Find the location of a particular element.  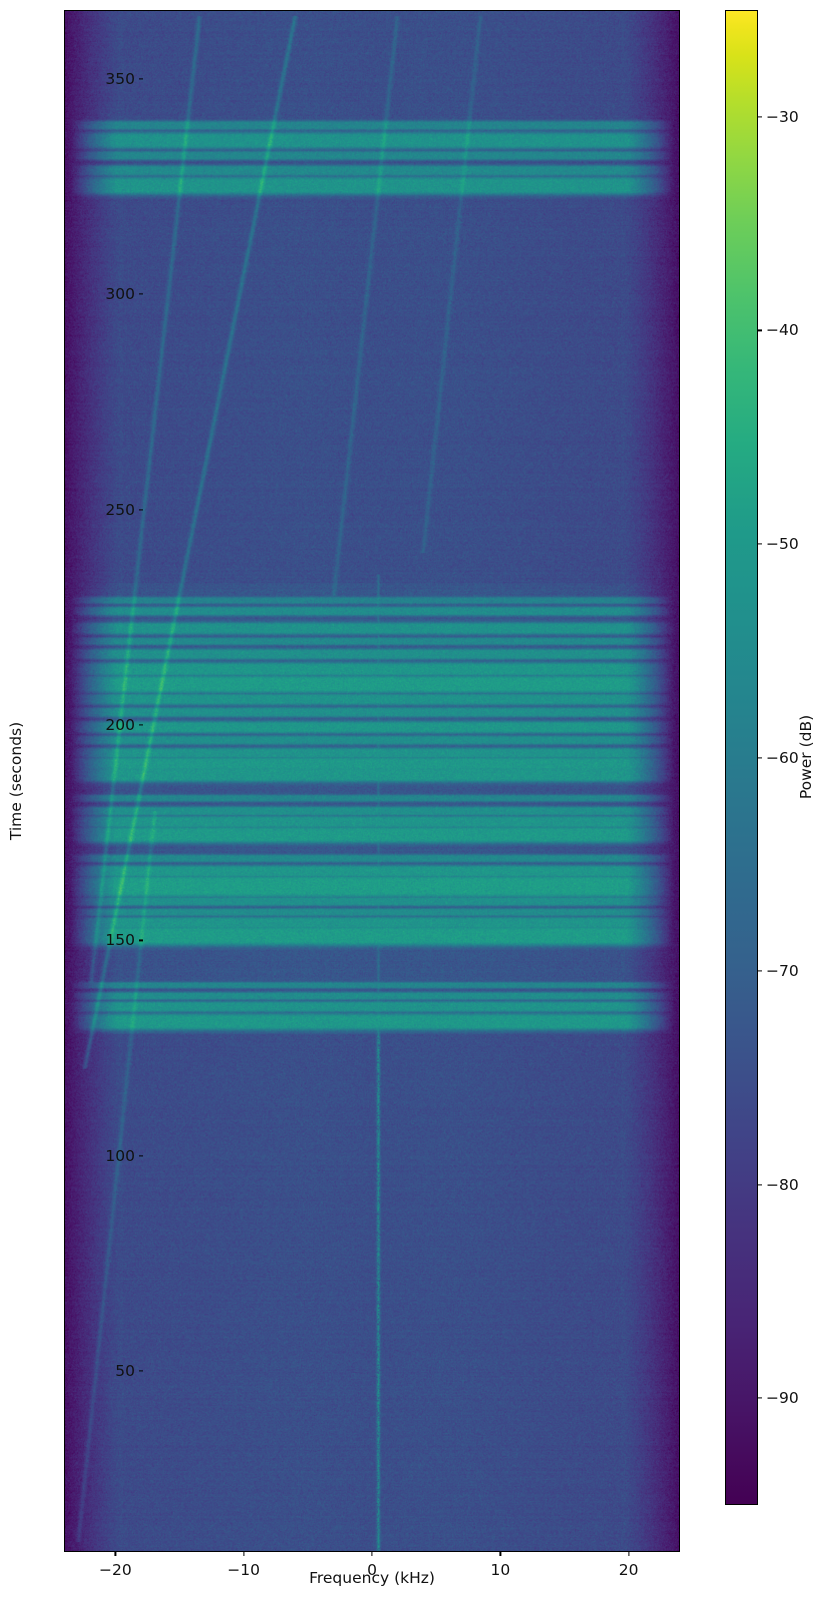

colorbar-label: Power (dB) is located at coordinates (806, 757).